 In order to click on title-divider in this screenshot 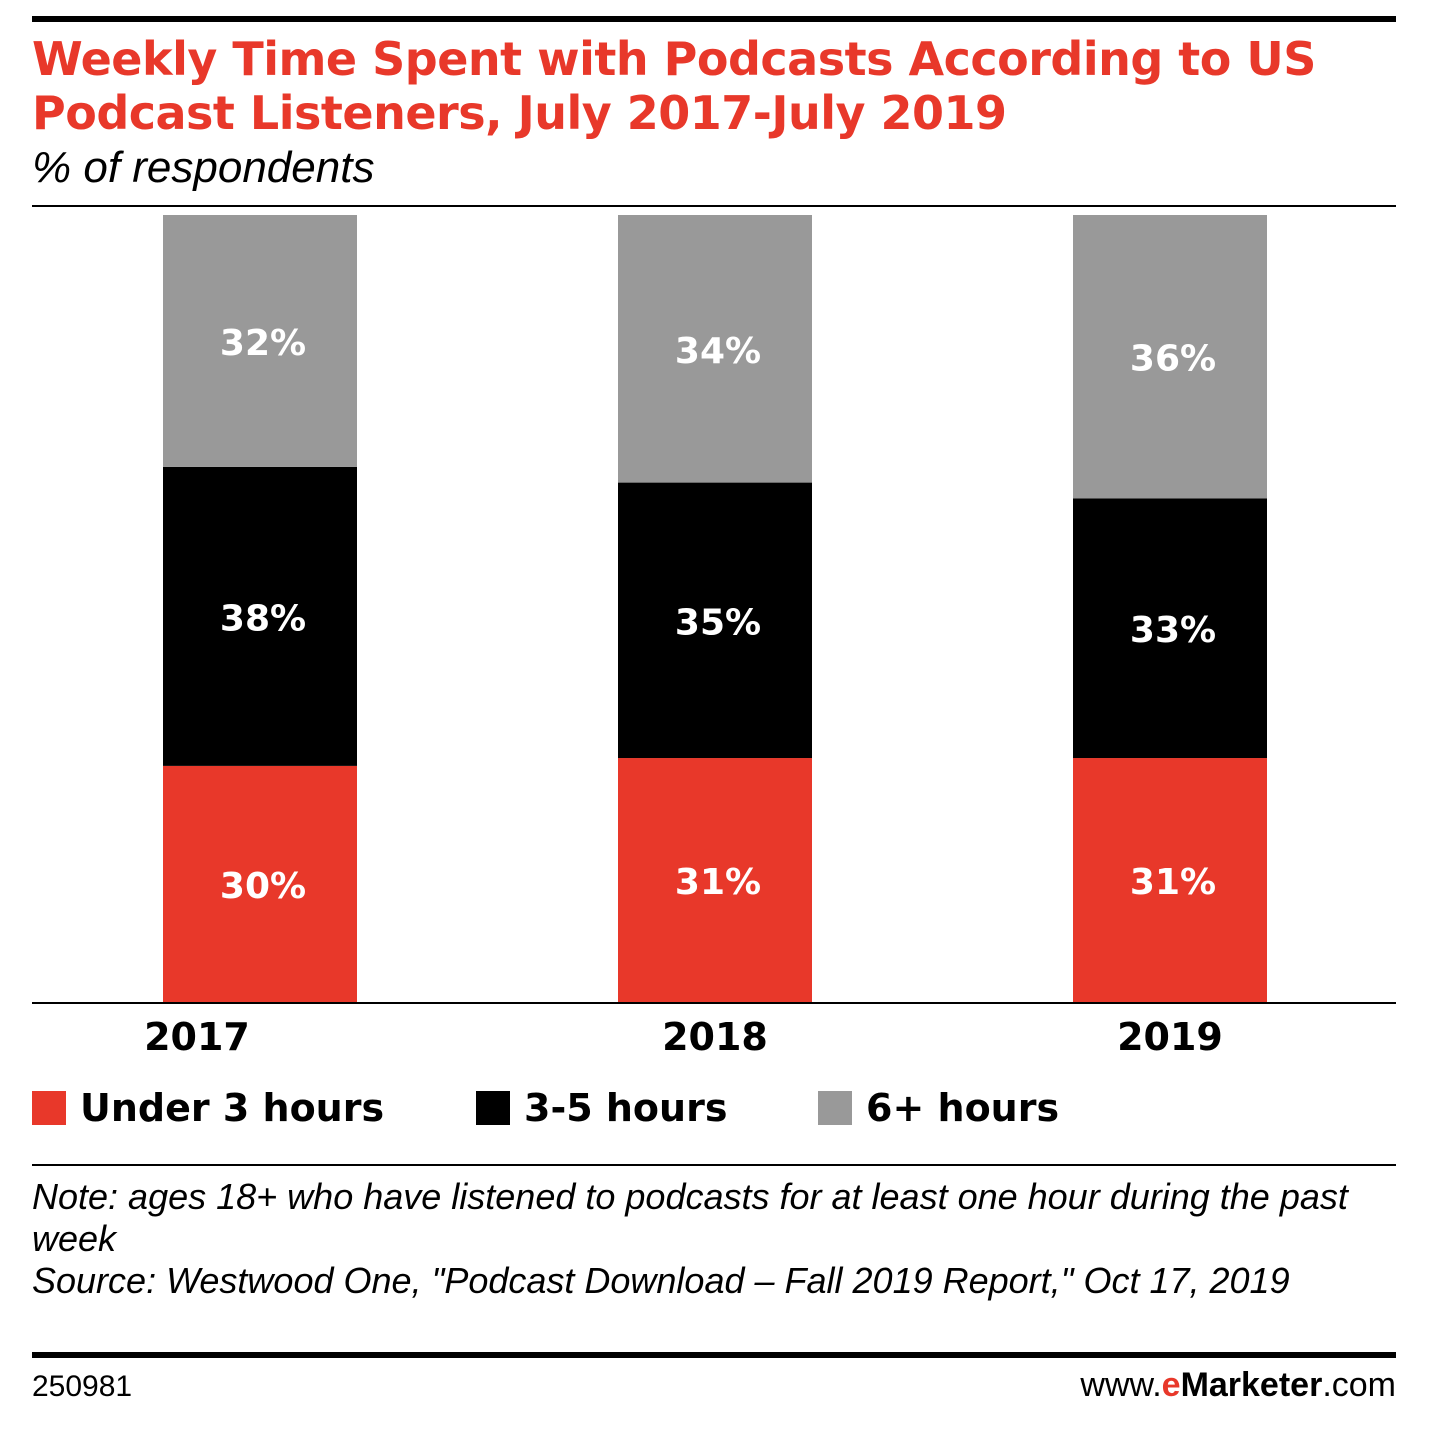, I will do `click(714, 206)`.